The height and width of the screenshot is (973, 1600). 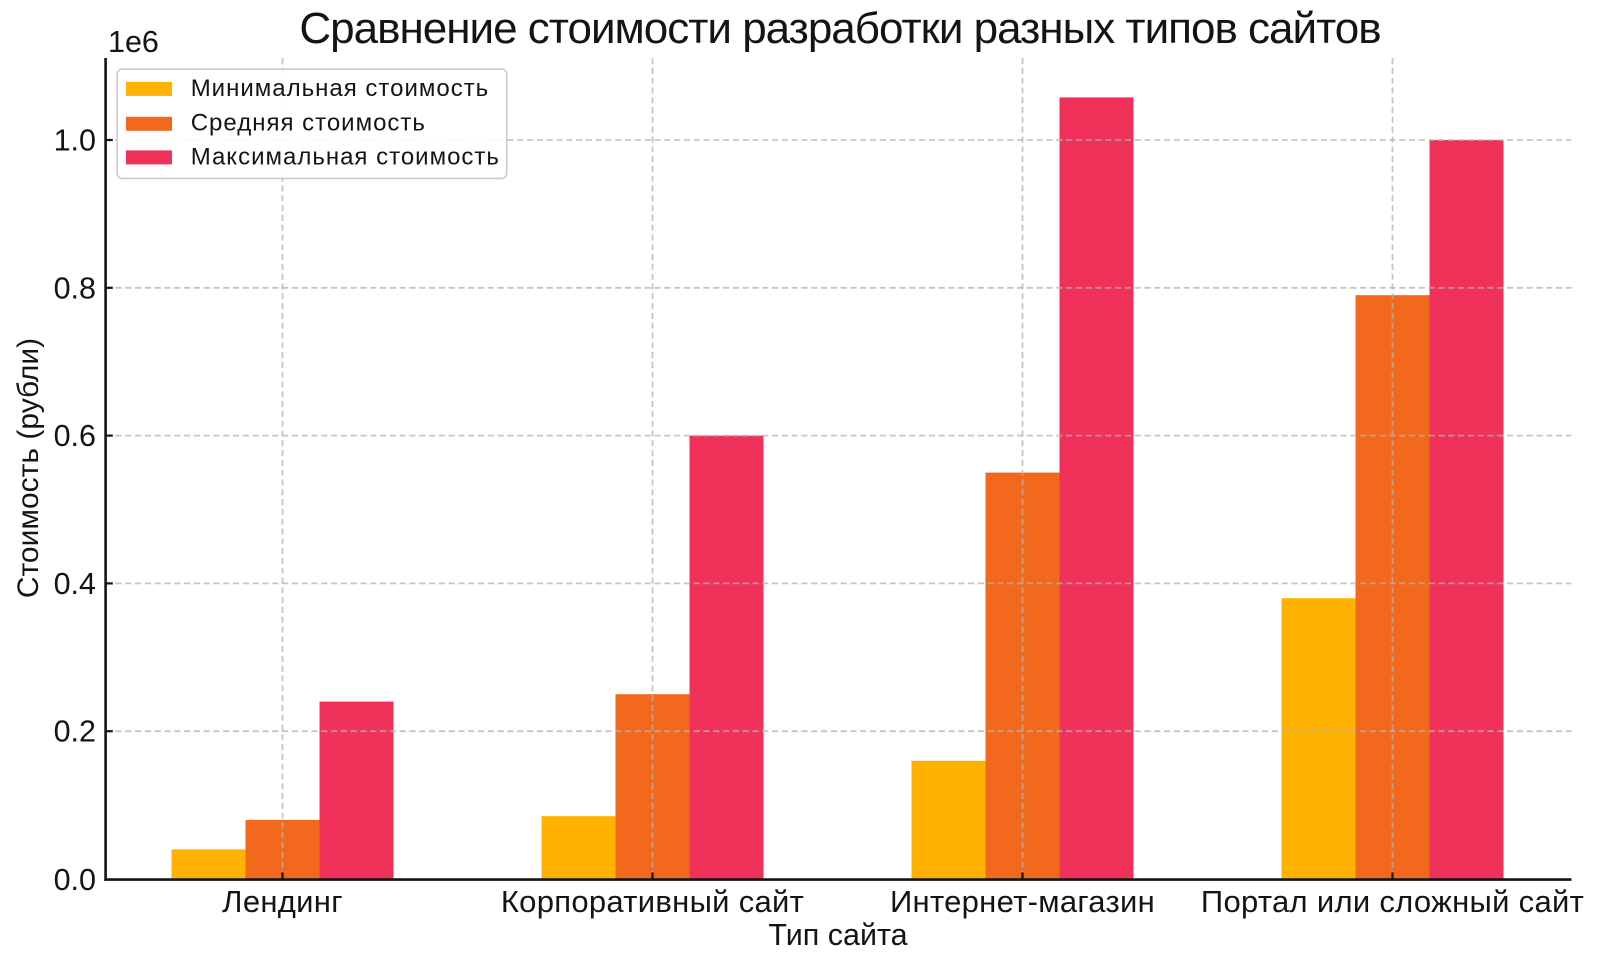 I want to click on svg-text: Корпоративный сайт, so click(x=652, y=901).